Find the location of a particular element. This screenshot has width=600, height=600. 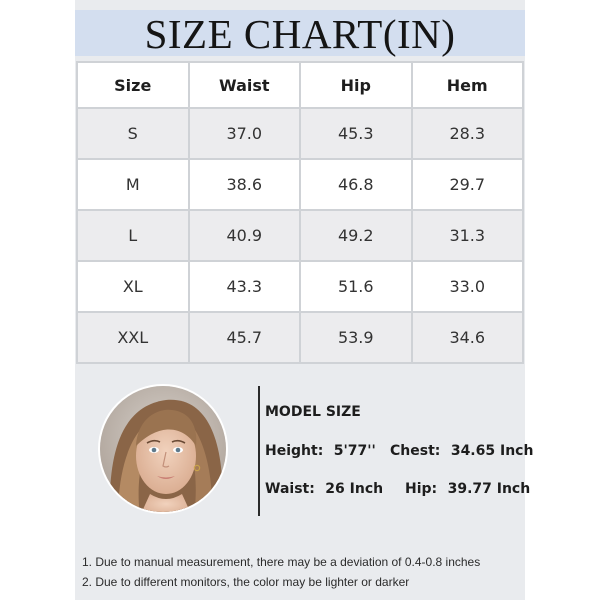

cell-hem: 31.3 is located at coordinates (467, 235).